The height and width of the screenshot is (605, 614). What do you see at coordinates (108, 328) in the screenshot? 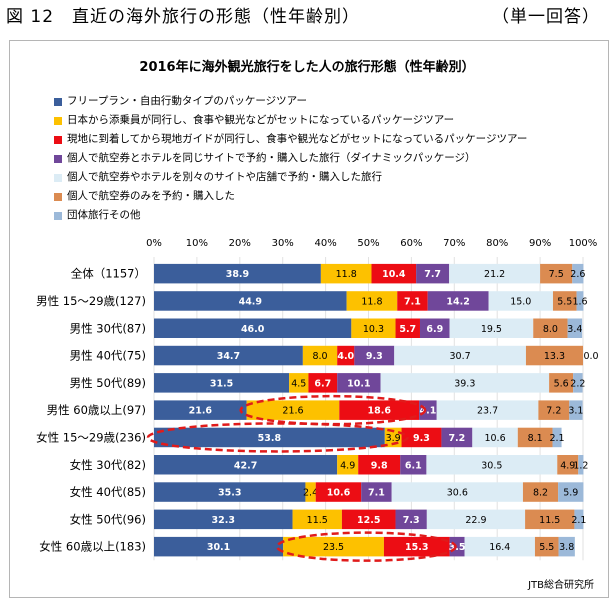
I see `category-label: 男性 30代(87)` at bounding box center [108, 328].